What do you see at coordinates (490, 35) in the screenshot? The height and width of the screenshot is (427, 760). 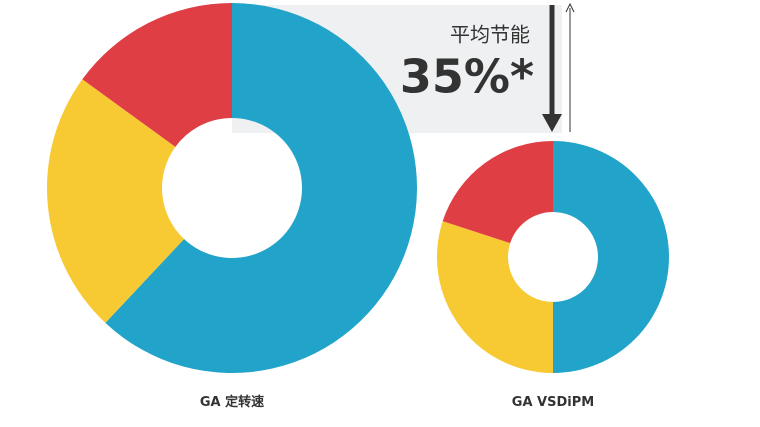 I see `callout-title: 平均节能` at bounding box center [490, 35].